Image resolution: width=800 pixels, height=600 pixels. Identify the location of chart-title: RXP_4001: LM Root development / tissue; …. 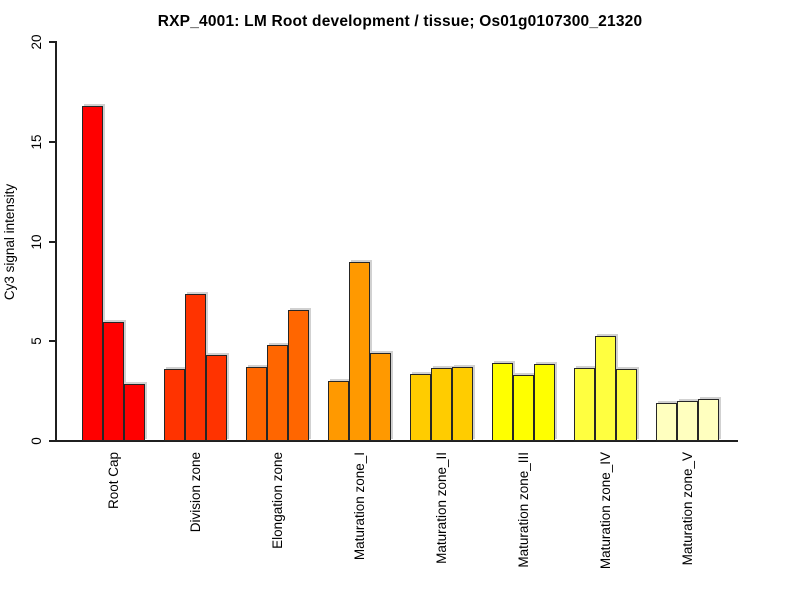
(400, 21).